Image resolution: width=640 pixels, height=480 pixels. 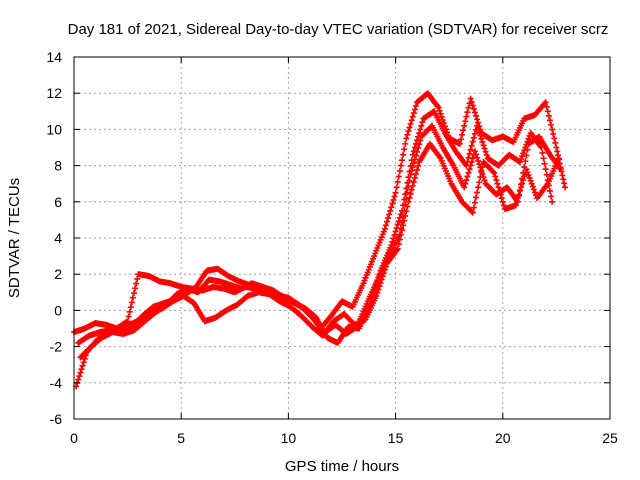 What do you see at coordinates (74, 438) in the screenshot?
I see `x-tick-label: 0` at bounding box center [74, 438].